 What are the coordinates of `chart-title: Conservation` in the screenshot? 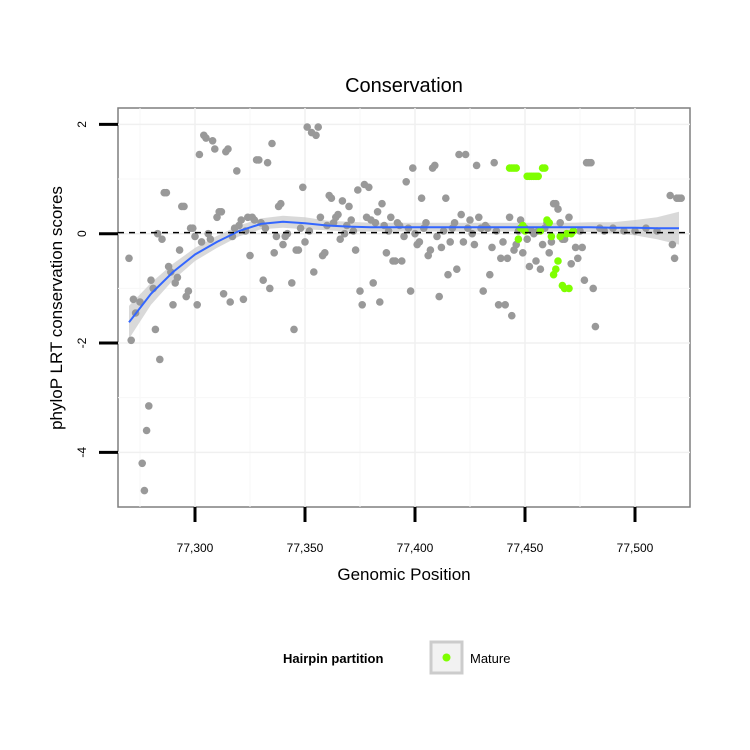 It's located at (404, 86).